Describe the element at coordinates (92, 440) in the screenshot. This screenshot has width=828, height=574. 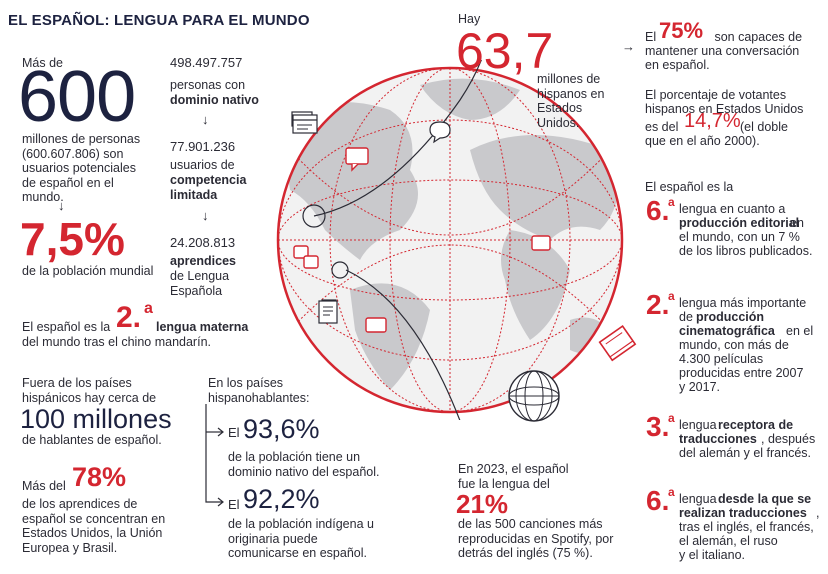
I see `hablantes-text: de hablantes de español.` at that location.